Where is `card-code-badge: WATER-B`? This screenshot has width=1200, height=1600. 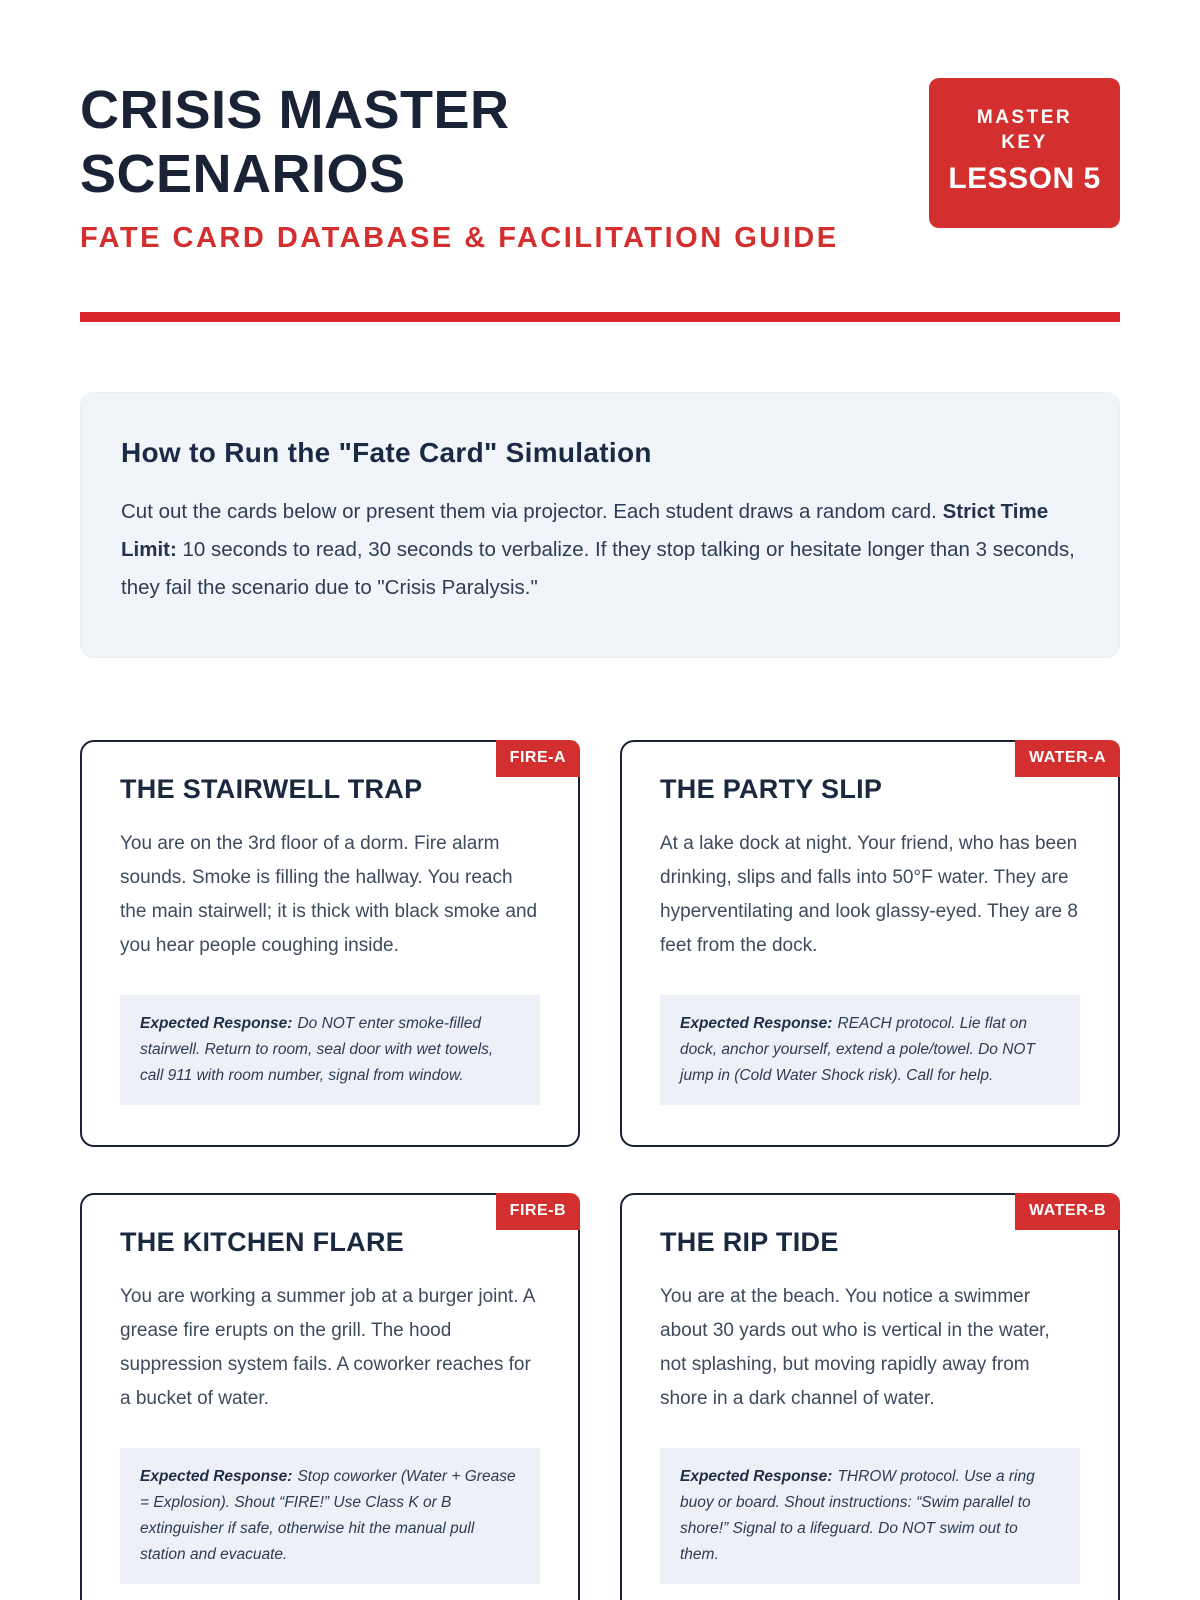
card-code-badge: WATER-B is located at coordinates (1067, 1211).